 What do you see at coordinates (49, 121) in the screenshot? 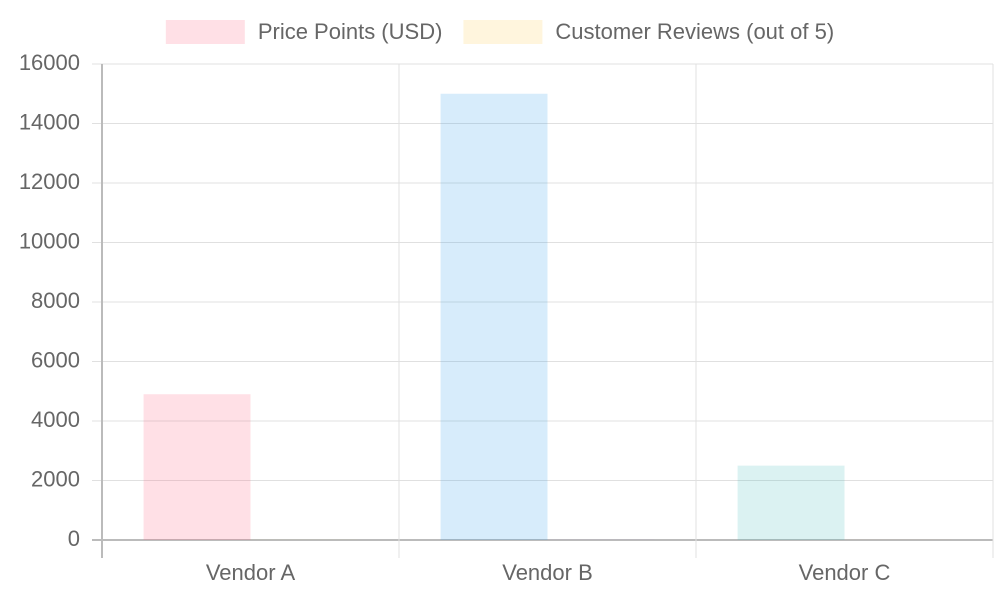
I see `y-tick-label: 14000` at bounding box center [49, 121].